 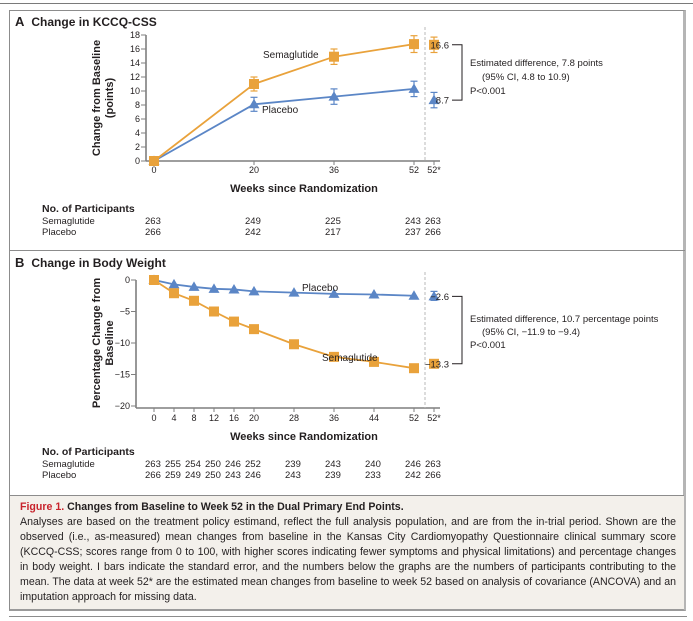 I want to click on panel-a-x-tick-label: 20, so click(x=254, y=170).